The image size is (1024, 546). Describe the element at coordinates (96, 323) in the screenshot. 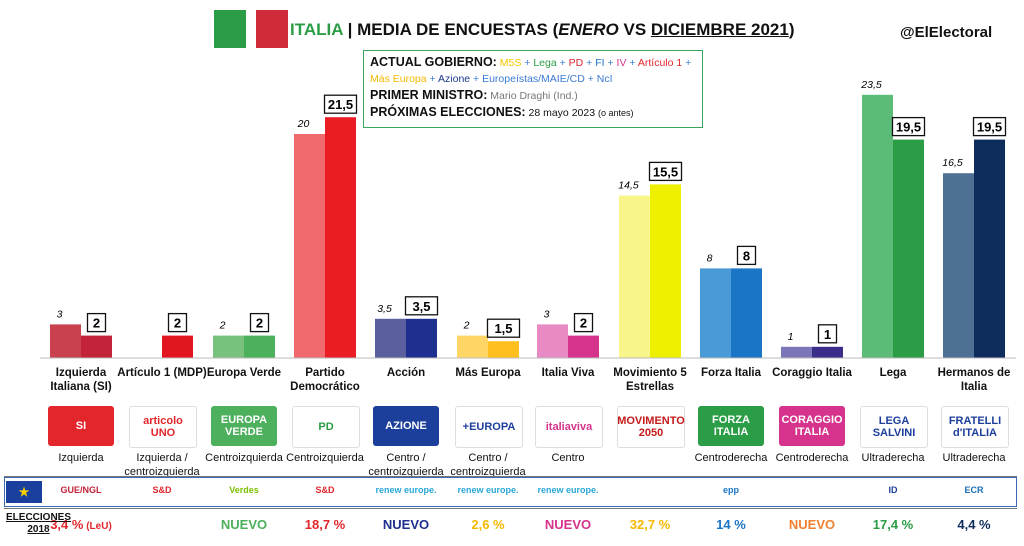

I see `bar-label-diciembre-0: 2` at that location.